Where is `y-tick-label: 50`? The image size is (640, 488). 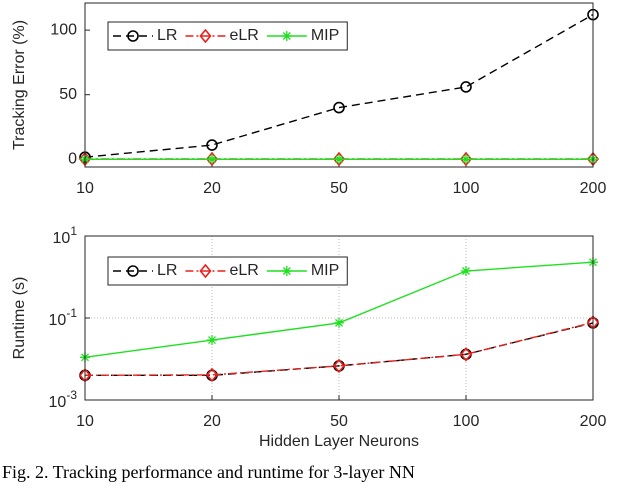
y-tick-label: 50 is located at coordinates (68, 94).